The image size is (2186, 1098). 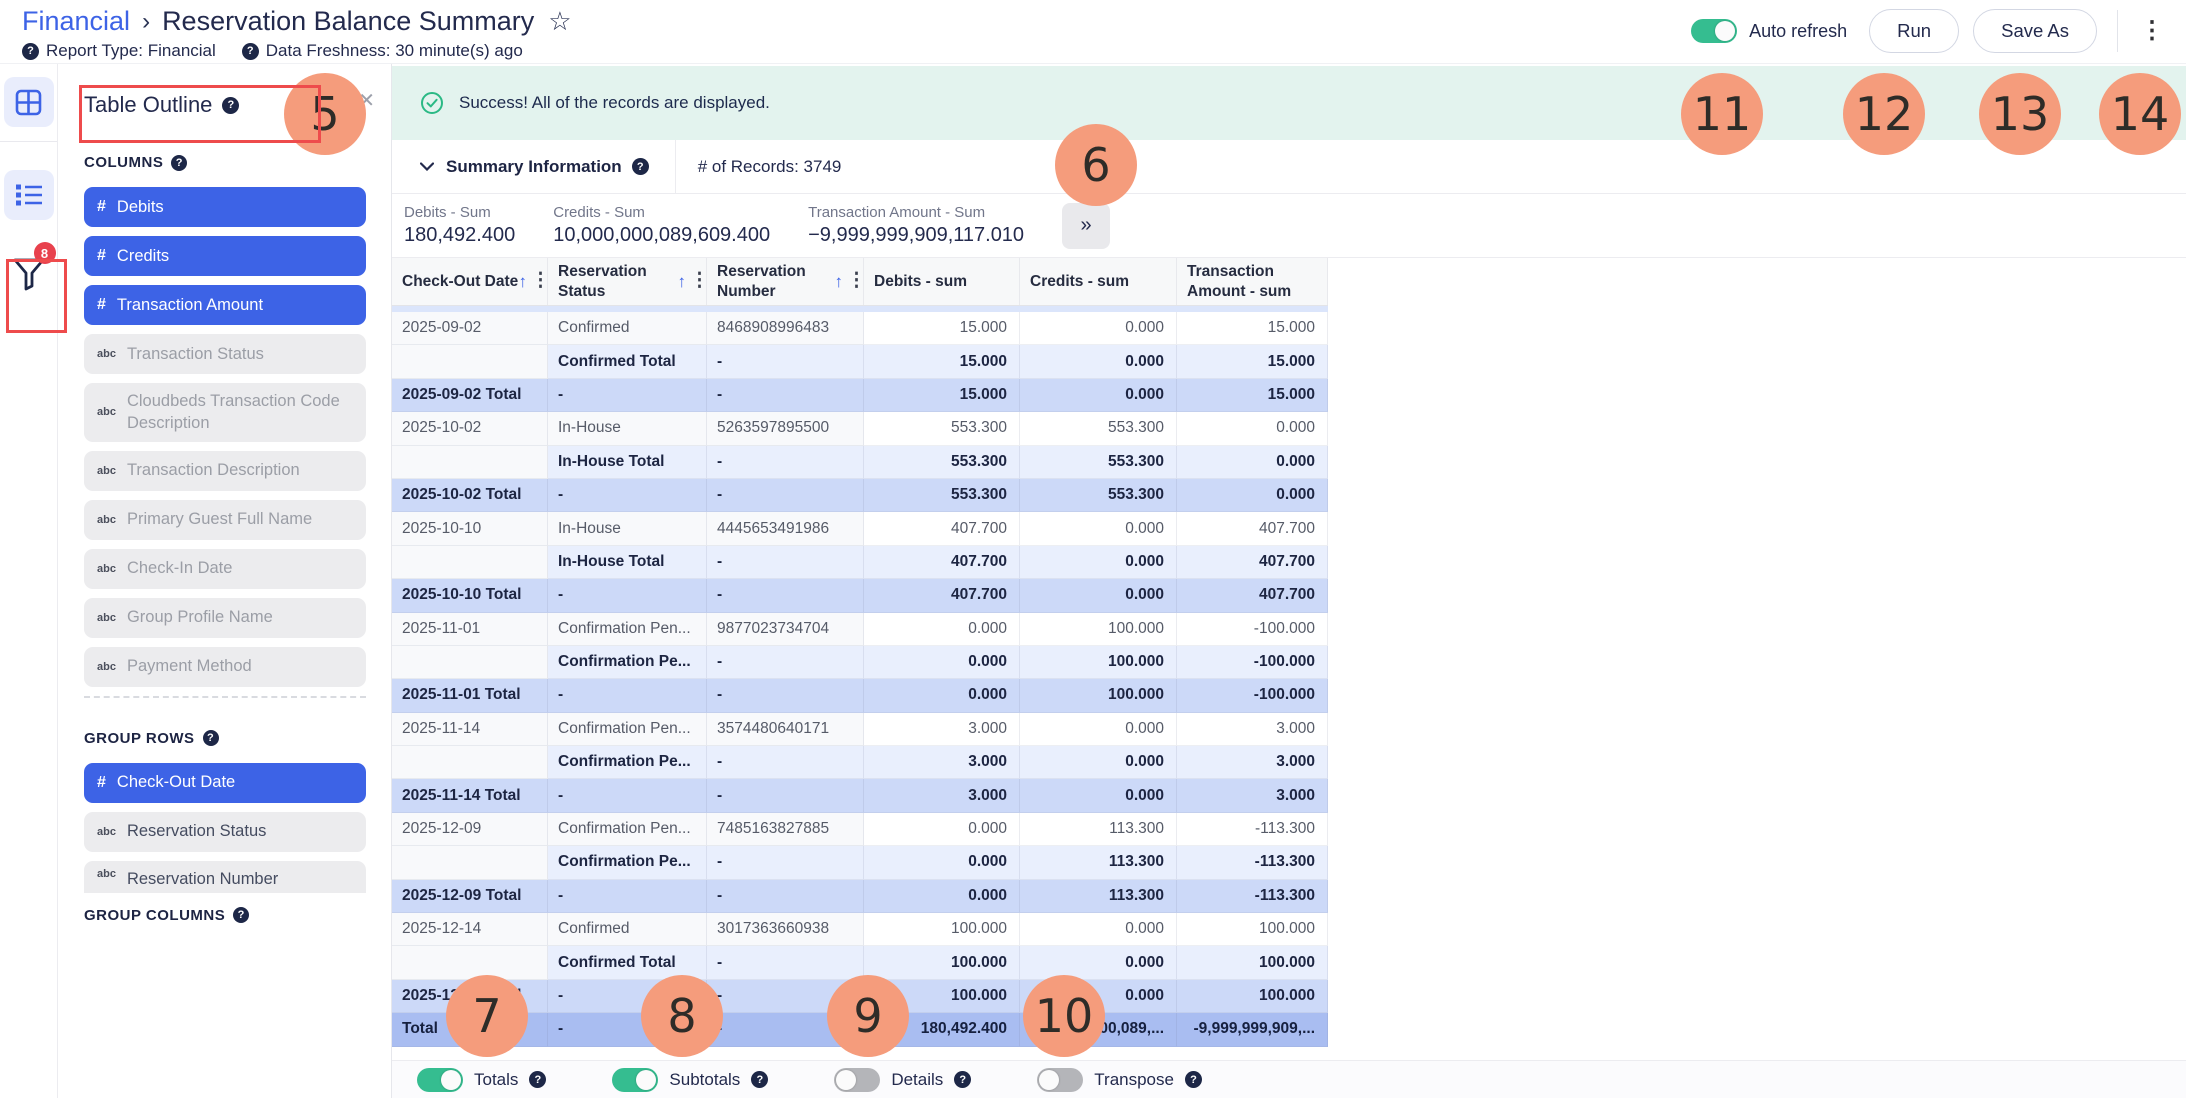 I want to click on column-header-1: Check-Out Date ↑ ⋮, so click(x=471, y=281).